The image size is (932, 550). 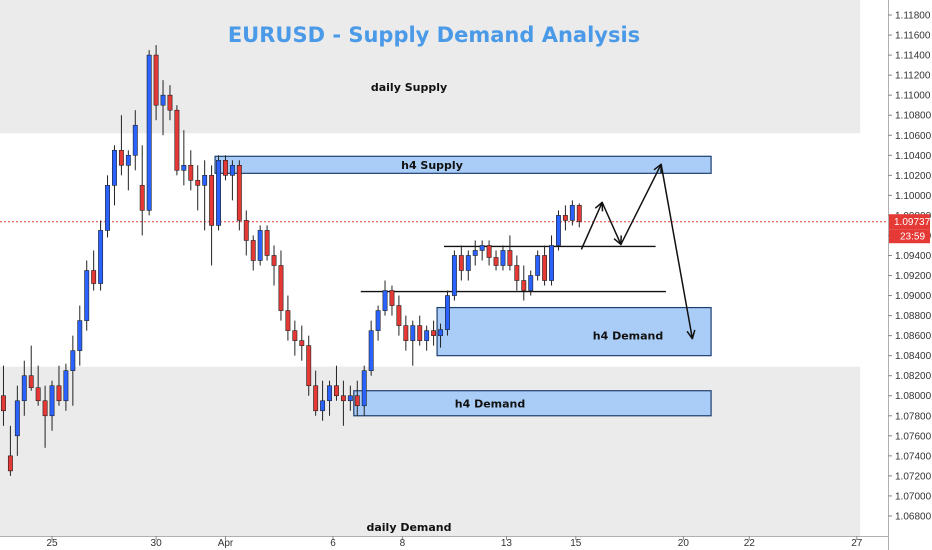 I want to click on price-tick-label: 1.08600, so click(x=913, y=336).